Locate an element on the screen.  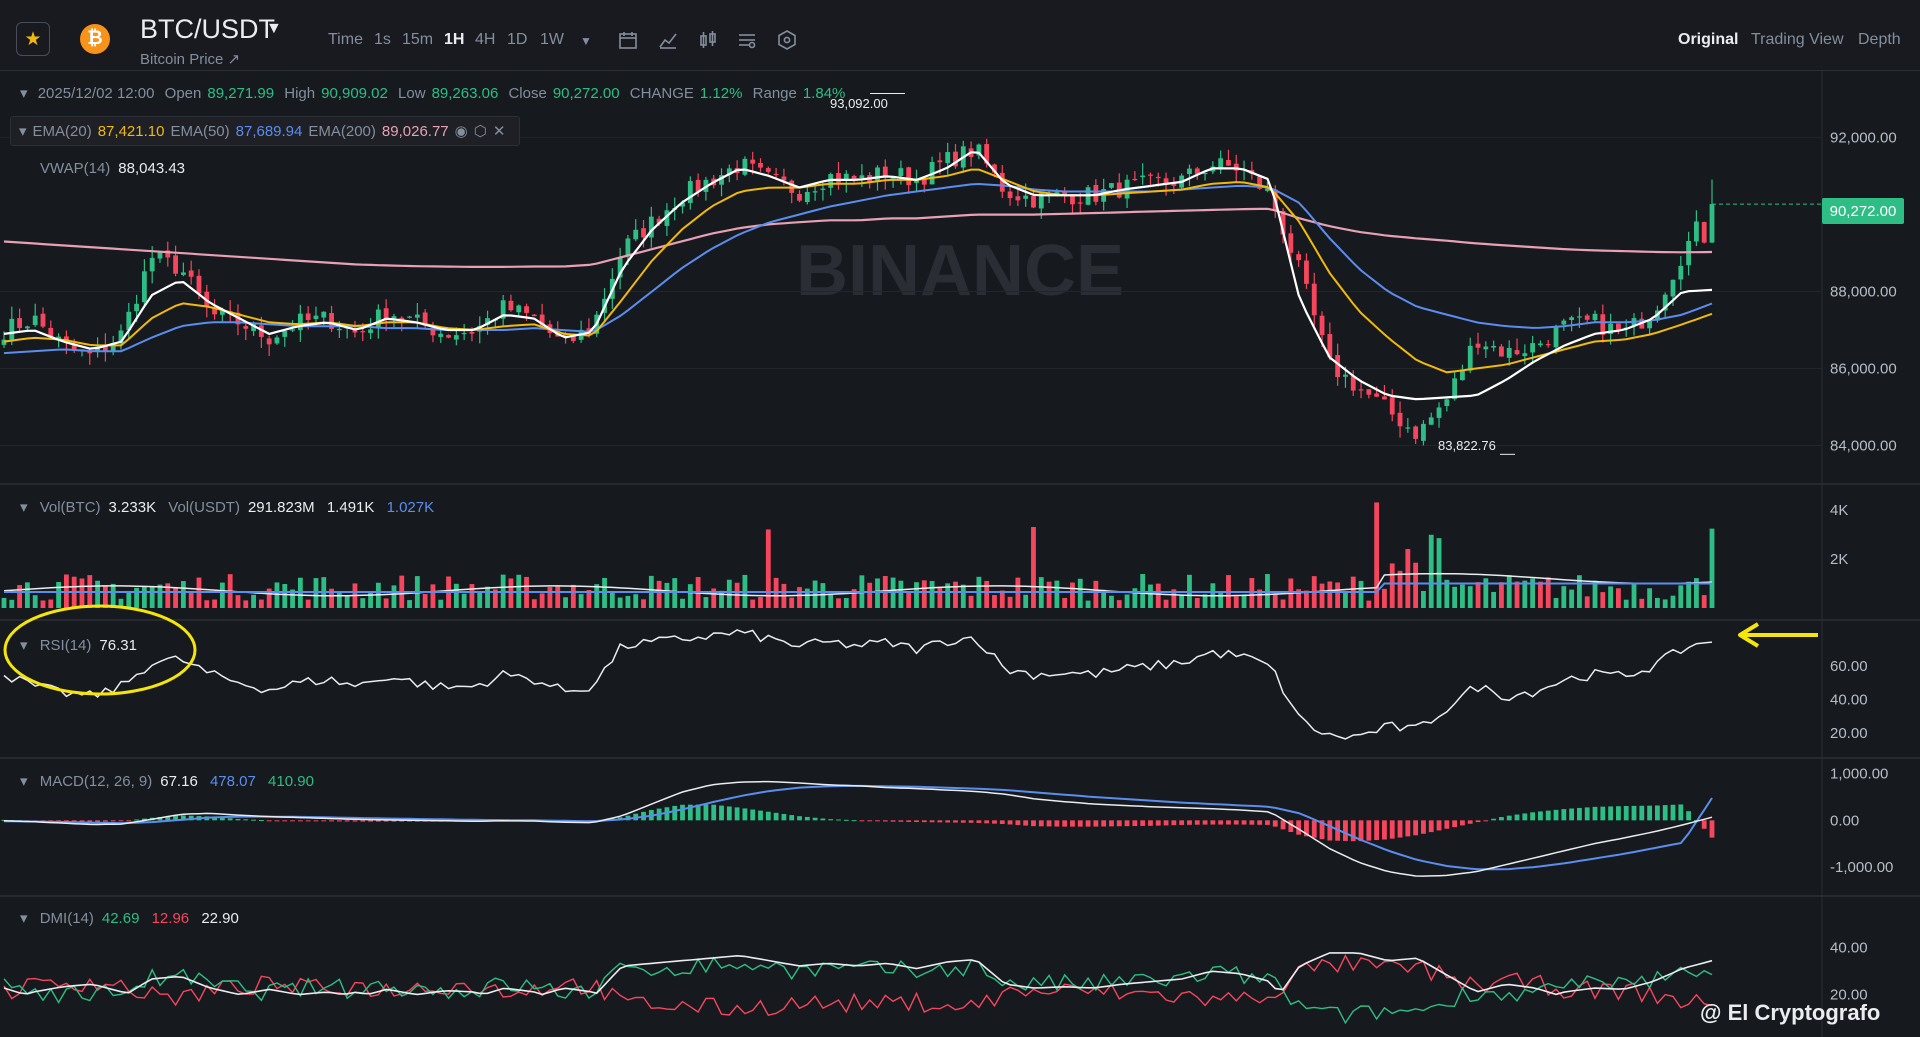
indicator-chart-icon is located at coordinates (668, 40).